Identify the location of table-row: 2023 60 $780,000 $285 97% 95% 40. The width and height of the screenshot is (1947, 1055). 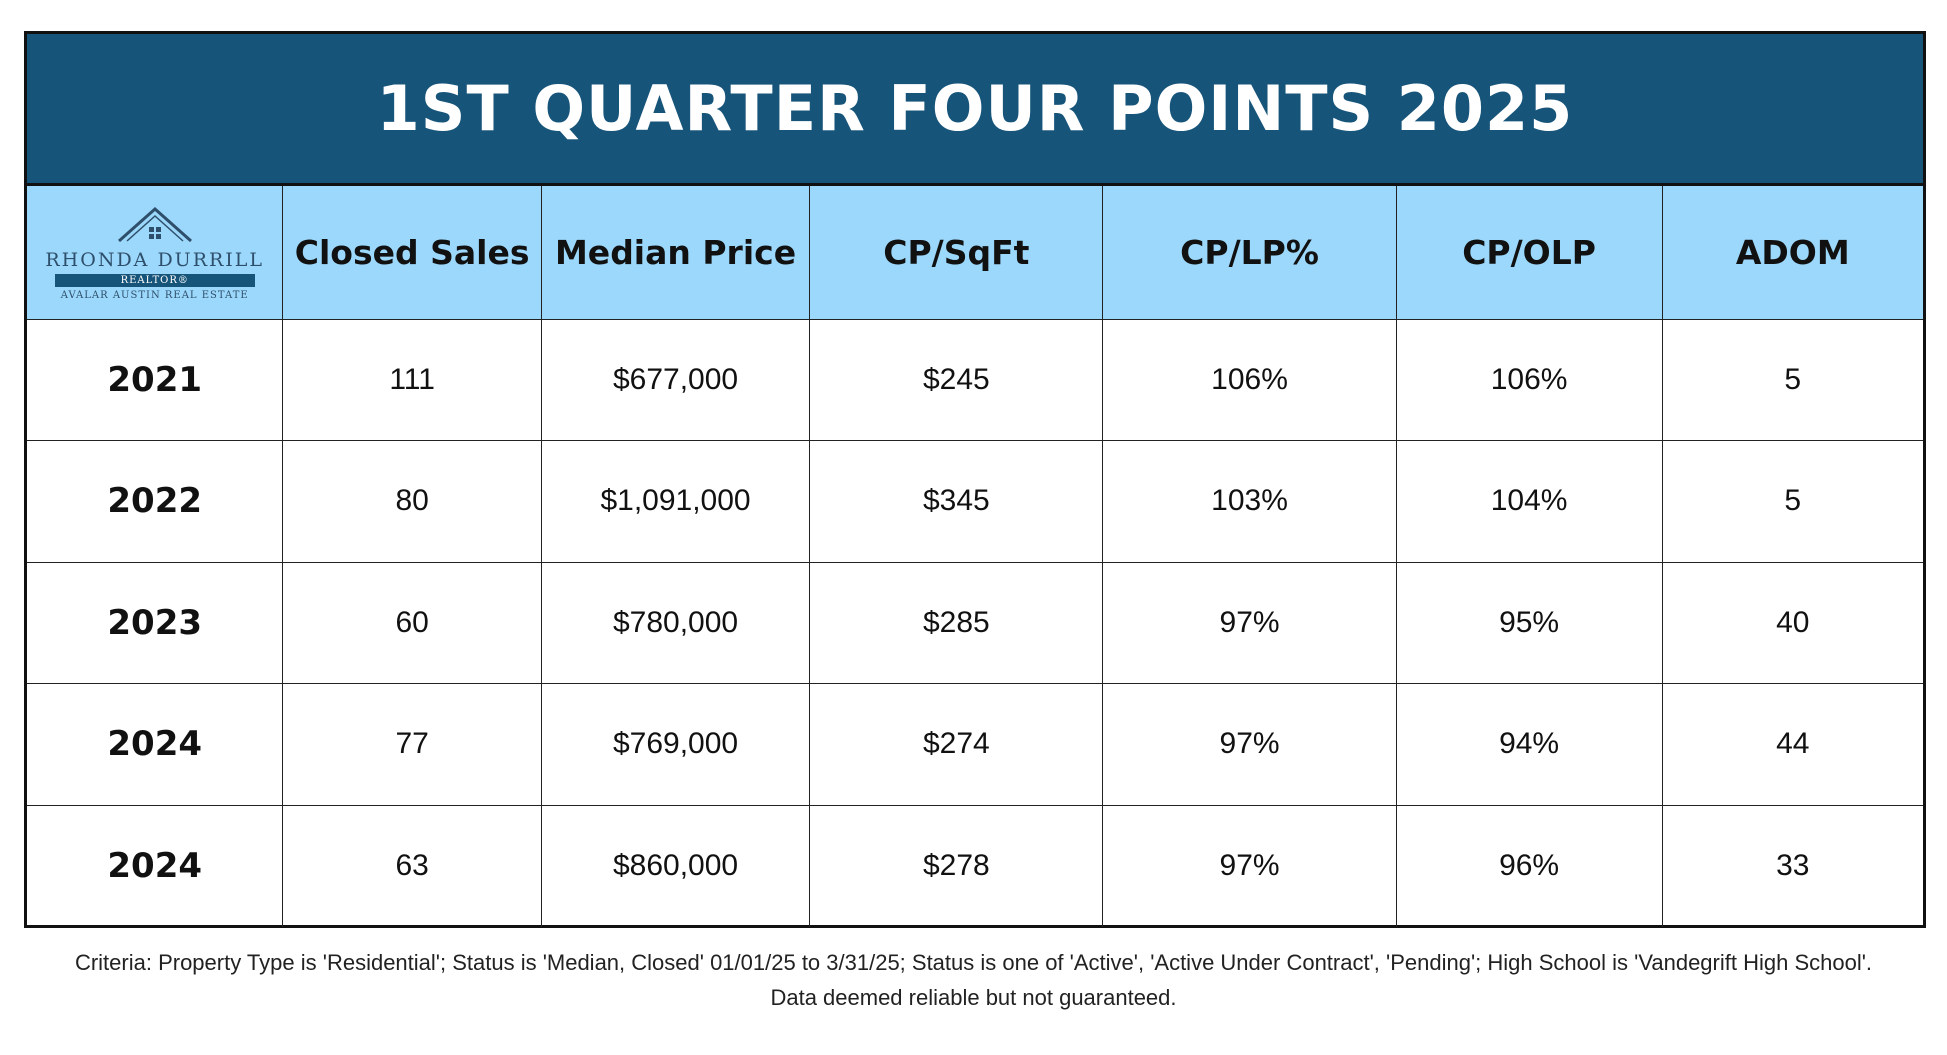
(975, 622).